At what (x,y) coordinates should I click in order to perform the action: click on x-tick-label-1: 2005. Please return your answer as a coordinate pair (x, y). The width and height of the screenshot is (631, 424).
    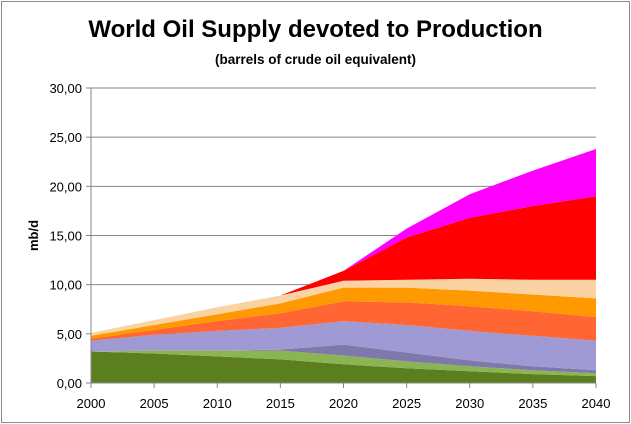
    Looking at the image, I should click on (154, 403).